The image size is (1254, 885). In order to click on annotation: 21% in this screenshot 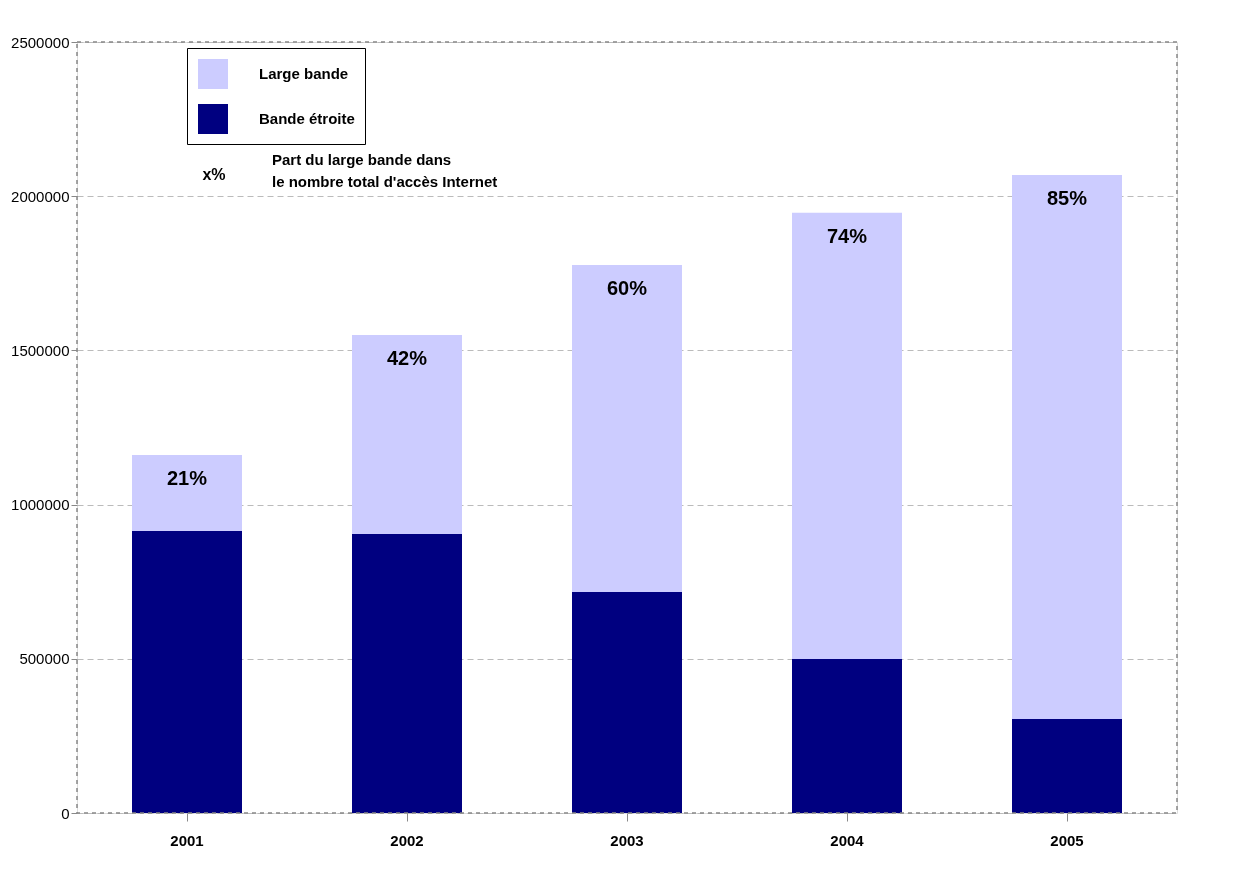, I will do `click(187, 477)`.